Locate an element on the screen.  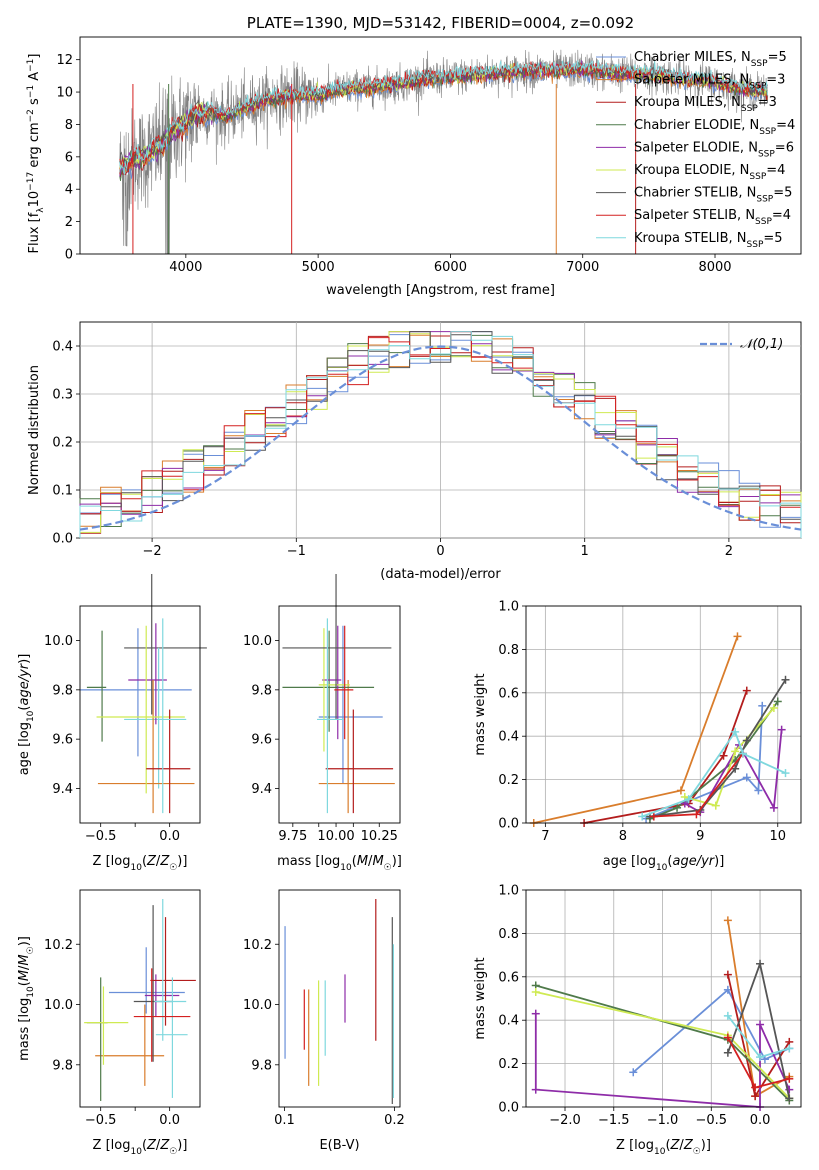
x-tick-label: 9.75 is located at coordinates (292, 836).